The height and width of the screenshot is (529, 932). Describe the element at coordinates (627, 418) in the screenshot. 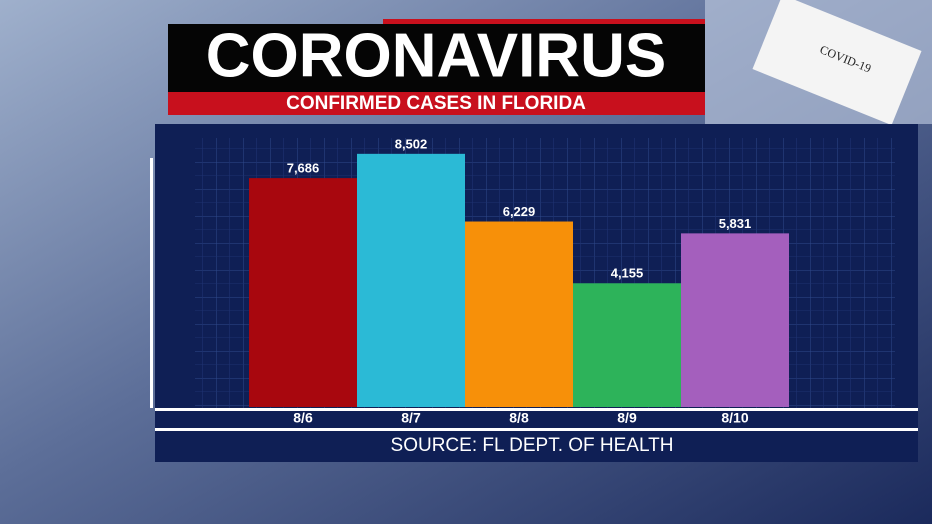

I see `x-tick-label: 8/9` at that location.